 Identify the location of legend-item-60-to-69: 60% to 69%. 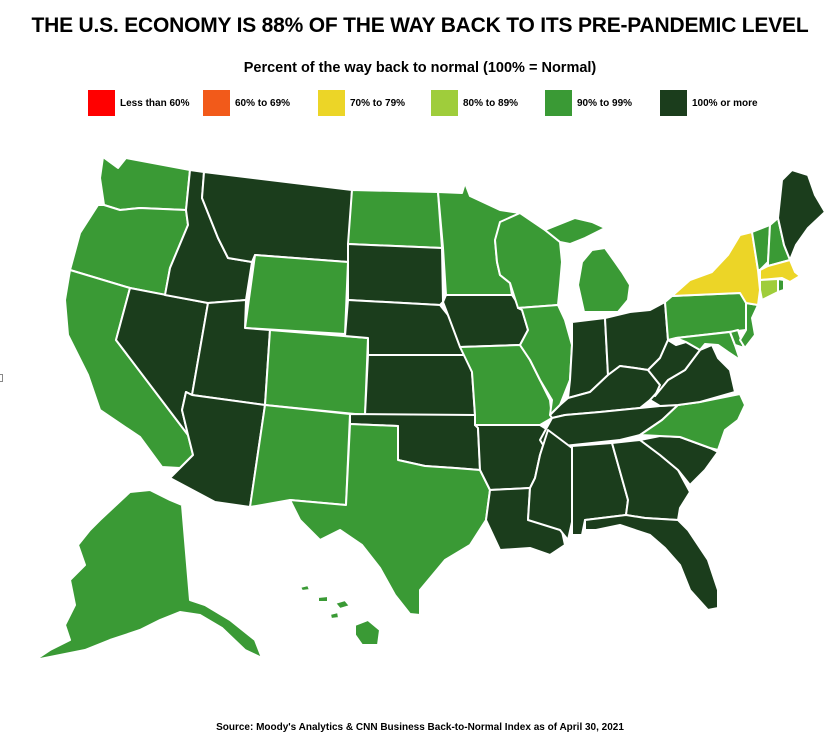
(246, 103).